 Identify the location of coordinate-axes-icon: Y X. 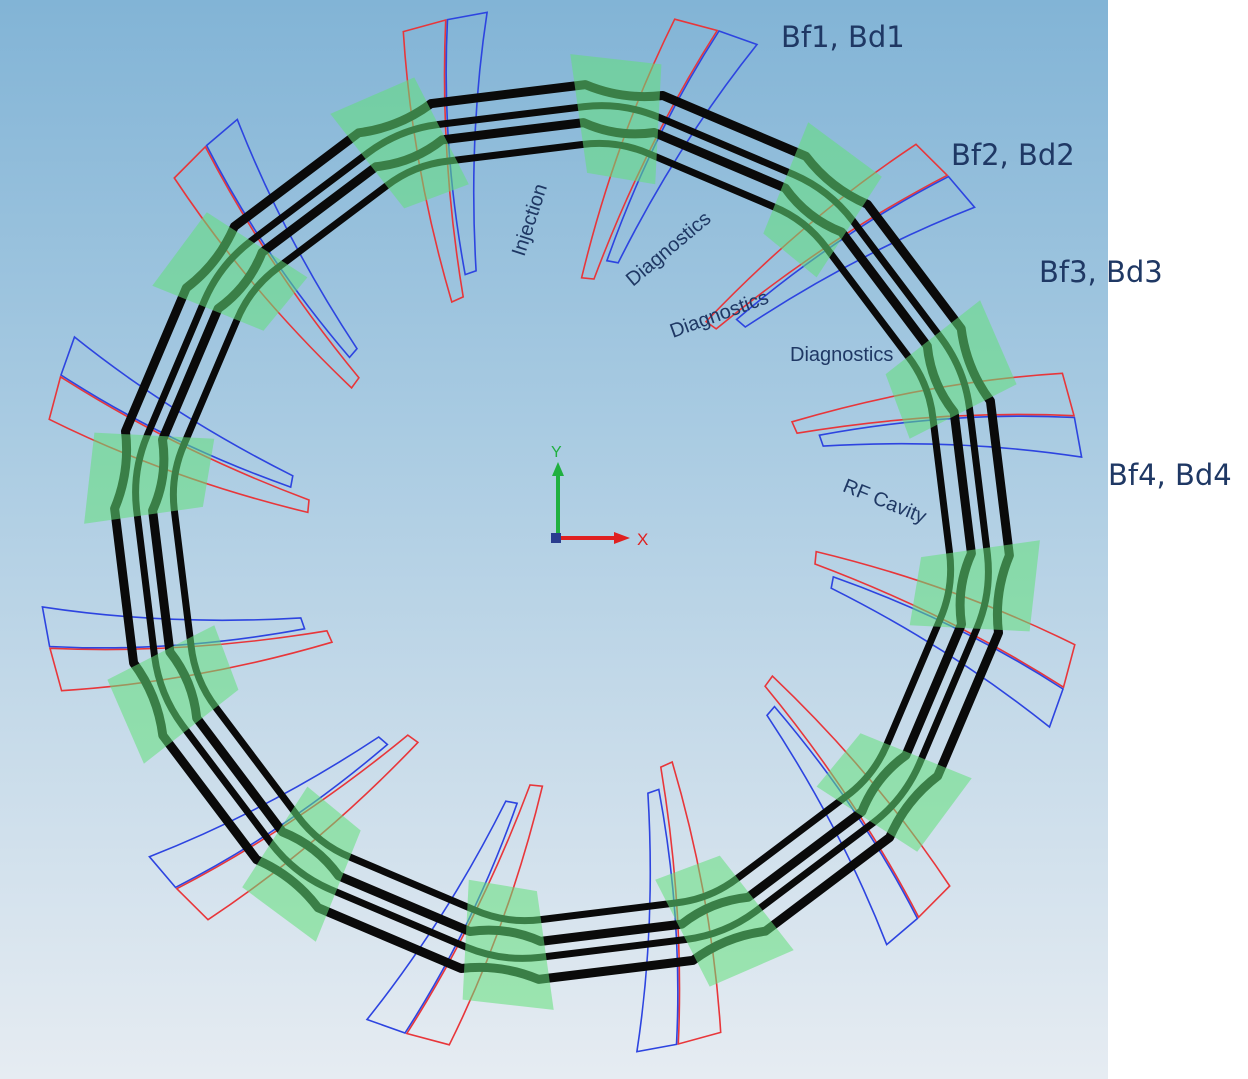
(599, 496).